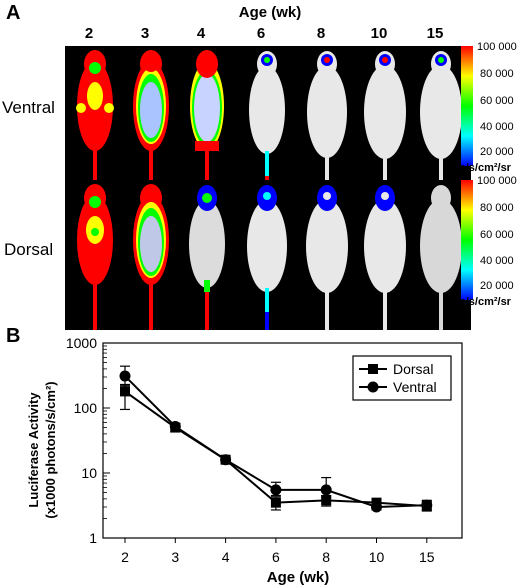  What do you see at coordinates (321, 33) in the screenshot?
I see `age-label: 8` at bounding box center [321, 33].